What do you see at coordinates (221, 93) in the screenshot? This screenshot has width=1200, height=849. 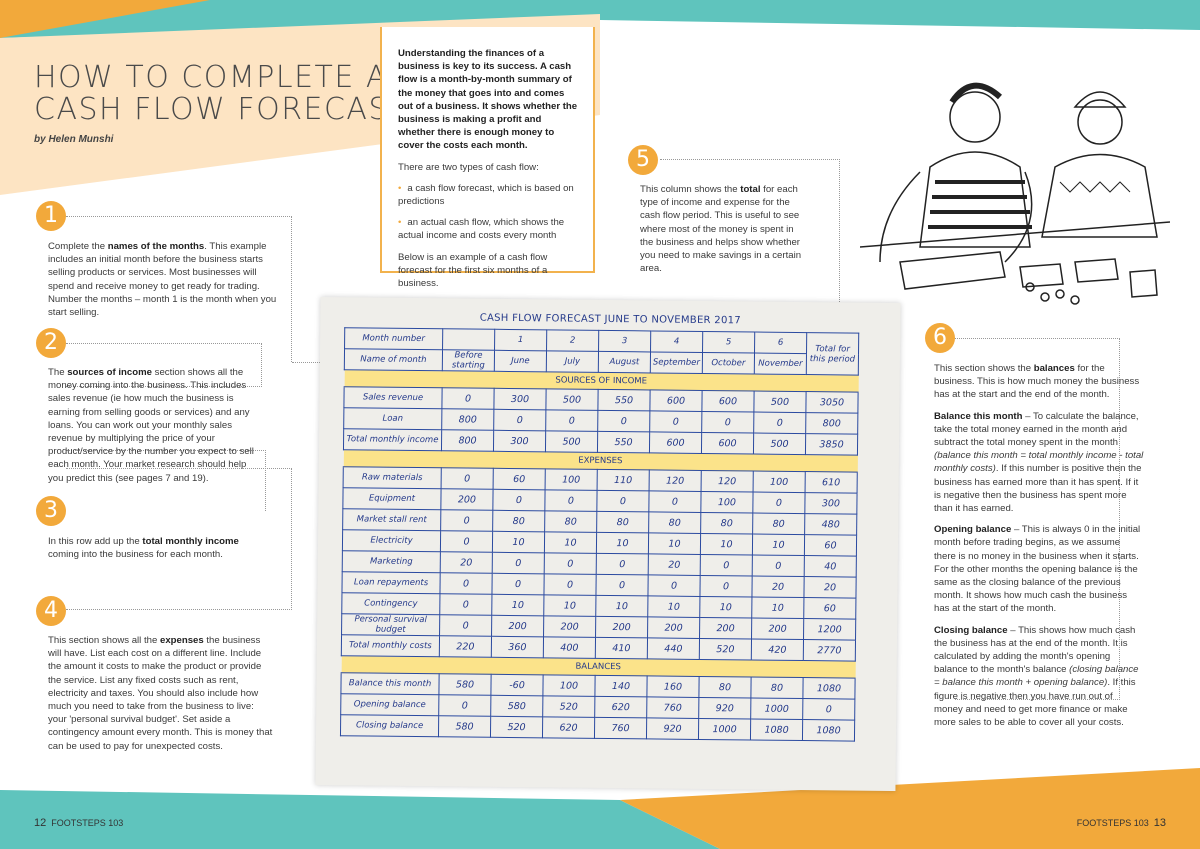 I see `page-title: HOW TO COMPLETE A CASH FLOW FORECAST` at bounding box center [221, 93].